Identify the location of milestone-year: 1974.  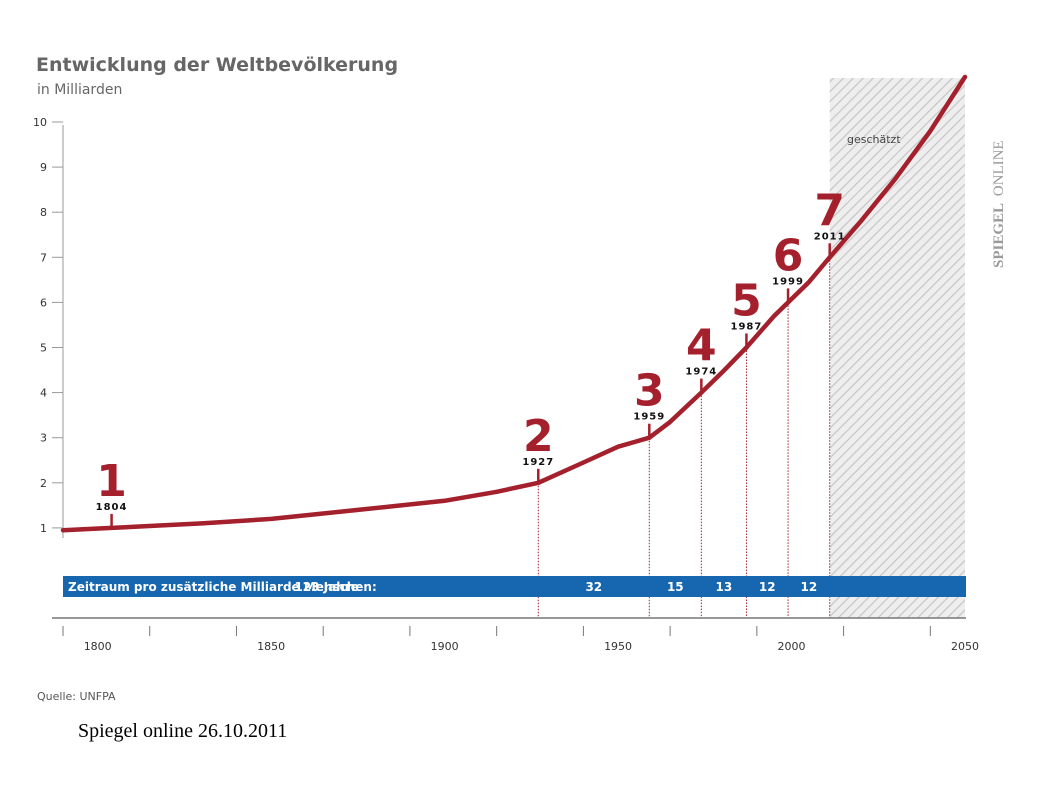
(701, 372).